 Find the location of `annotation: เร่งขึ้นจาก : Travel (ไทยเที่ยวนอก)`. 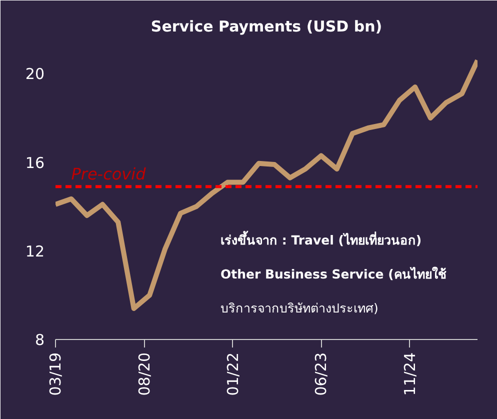

annotation: เร่งขึ้นจาก : Travel (ไทยเที่ยวนอก) is located at coordinates (321, 239).